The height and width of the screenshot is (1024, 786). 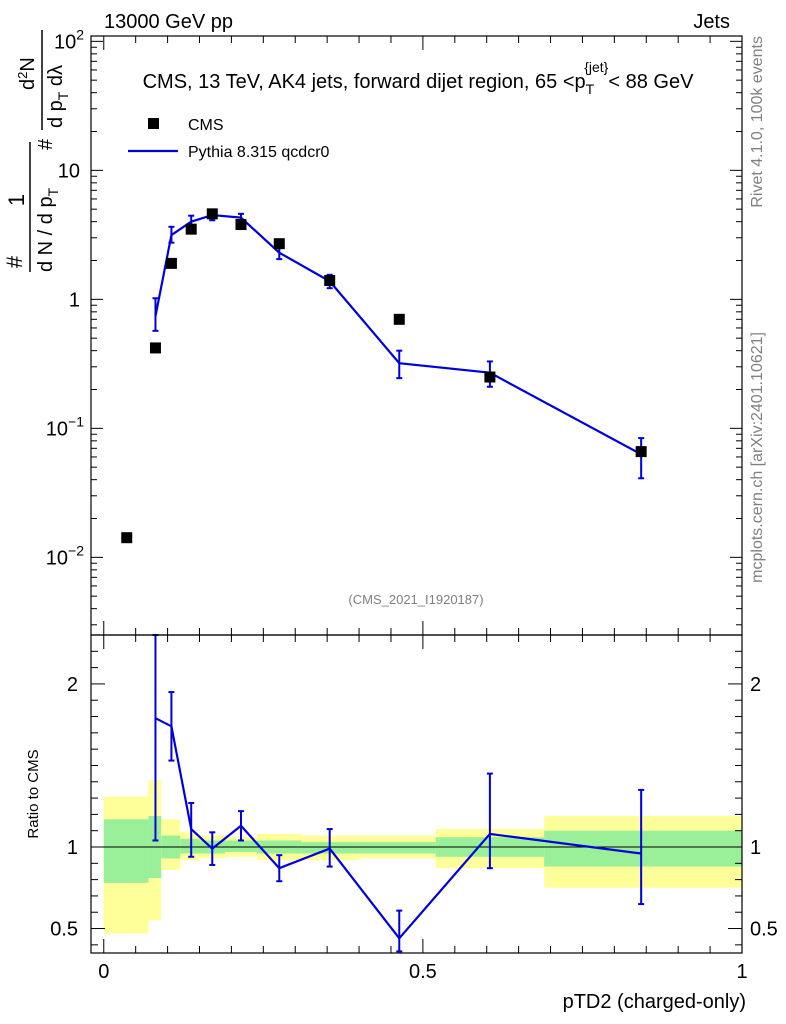 I want to click on legend-marker-cms, so click(x=153, y=123).